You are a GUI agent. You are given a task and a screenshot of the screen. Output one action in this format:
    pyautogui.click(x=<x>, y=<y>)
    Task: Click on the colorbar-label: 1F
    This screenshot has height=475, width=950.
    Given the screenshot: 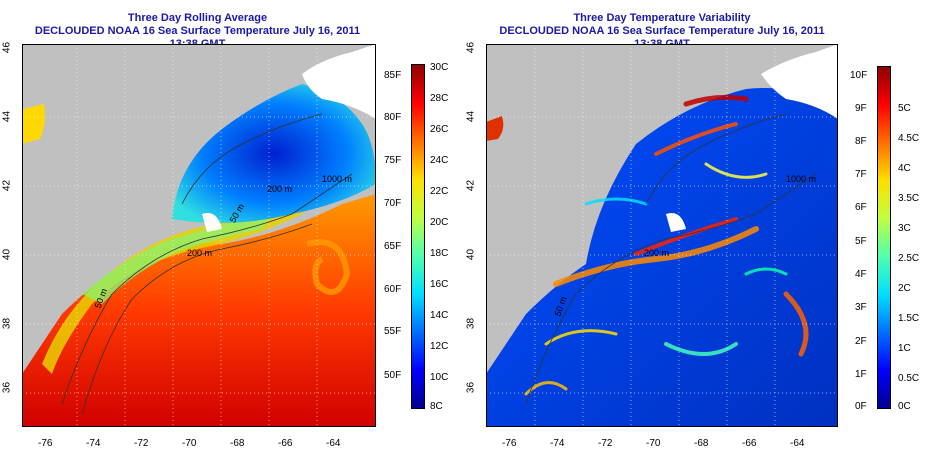 What is the action you would take?
    pyautogui.click(x=861, y=374)
    